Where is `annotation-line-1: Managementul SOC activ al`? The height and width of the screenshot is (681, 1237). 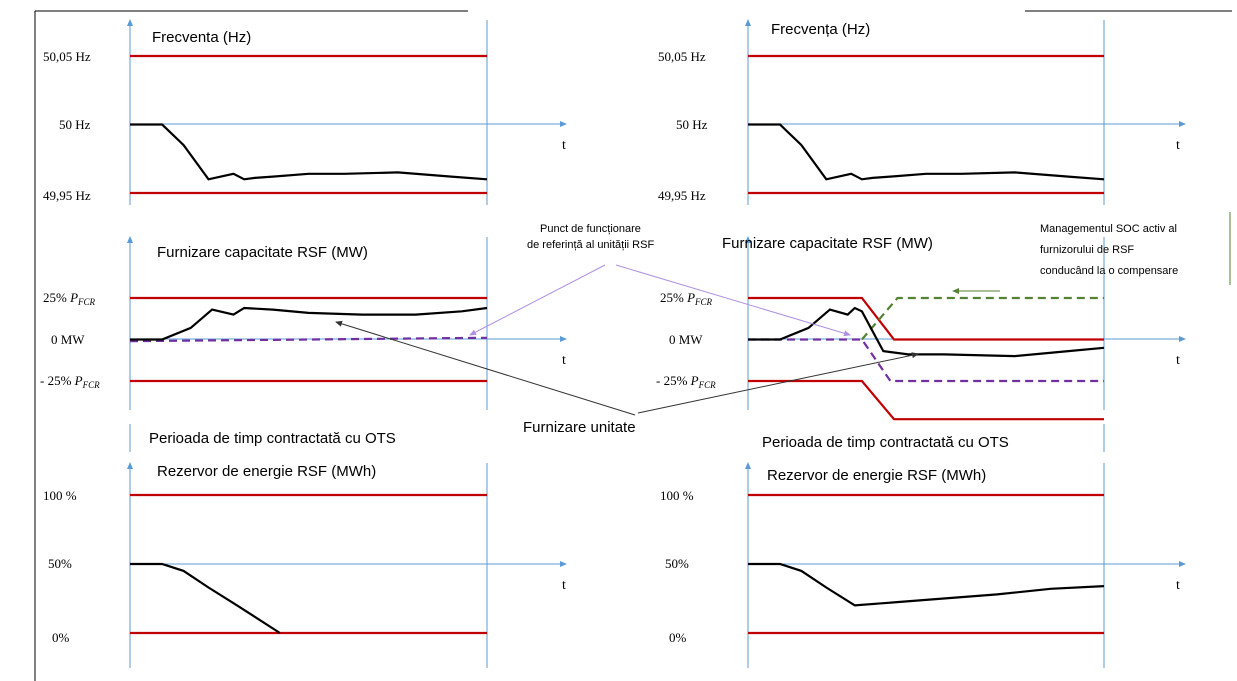 annotation-line-1: Managementul SOC activ al is located at coordinates (1108, 229).